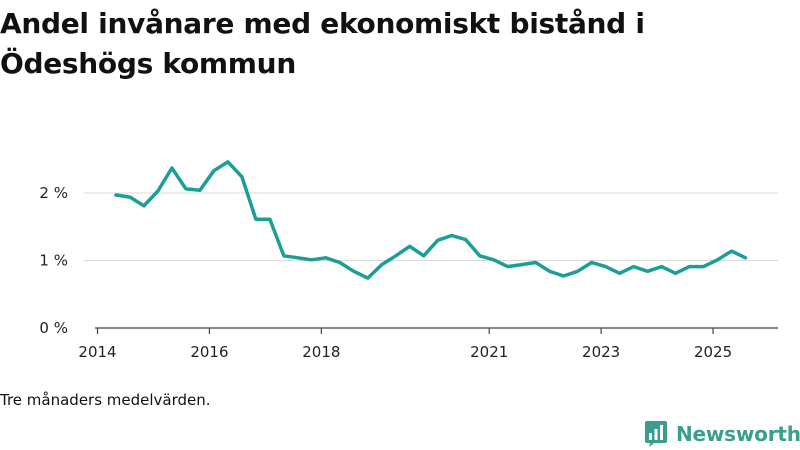  Describe the element at coordinates (209, 352) in the screenshot. I see `x-tick-label: 2016` at that location.